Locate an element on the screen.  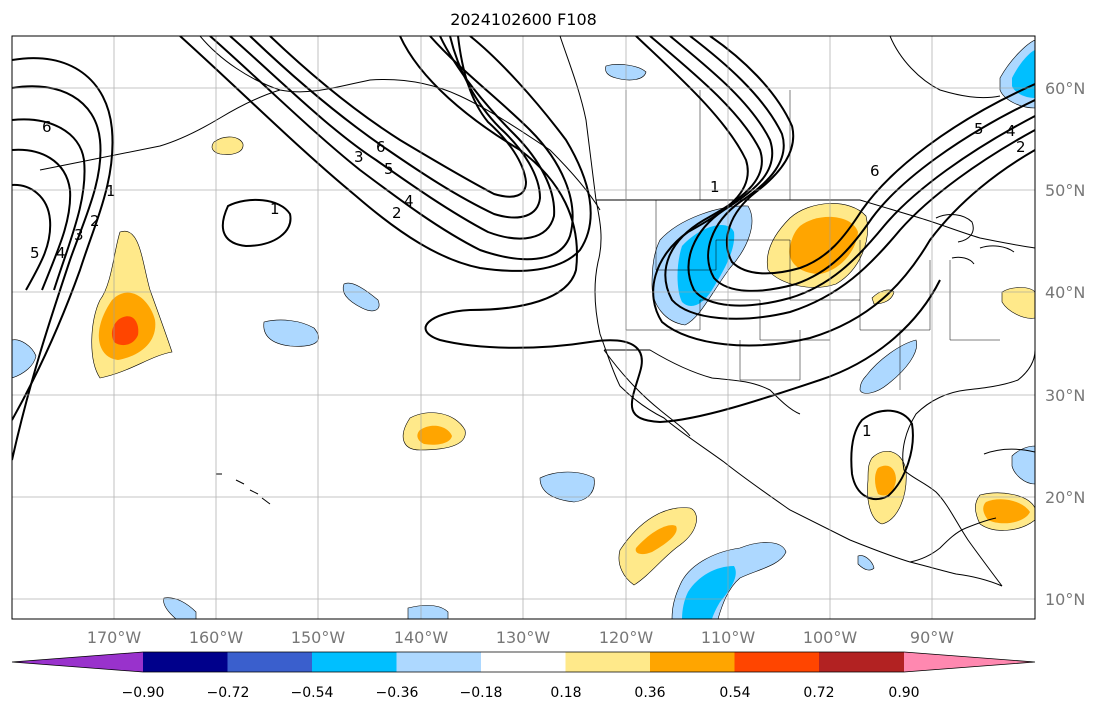
lat-label: 20°N is located at coordinates (1065, 497).